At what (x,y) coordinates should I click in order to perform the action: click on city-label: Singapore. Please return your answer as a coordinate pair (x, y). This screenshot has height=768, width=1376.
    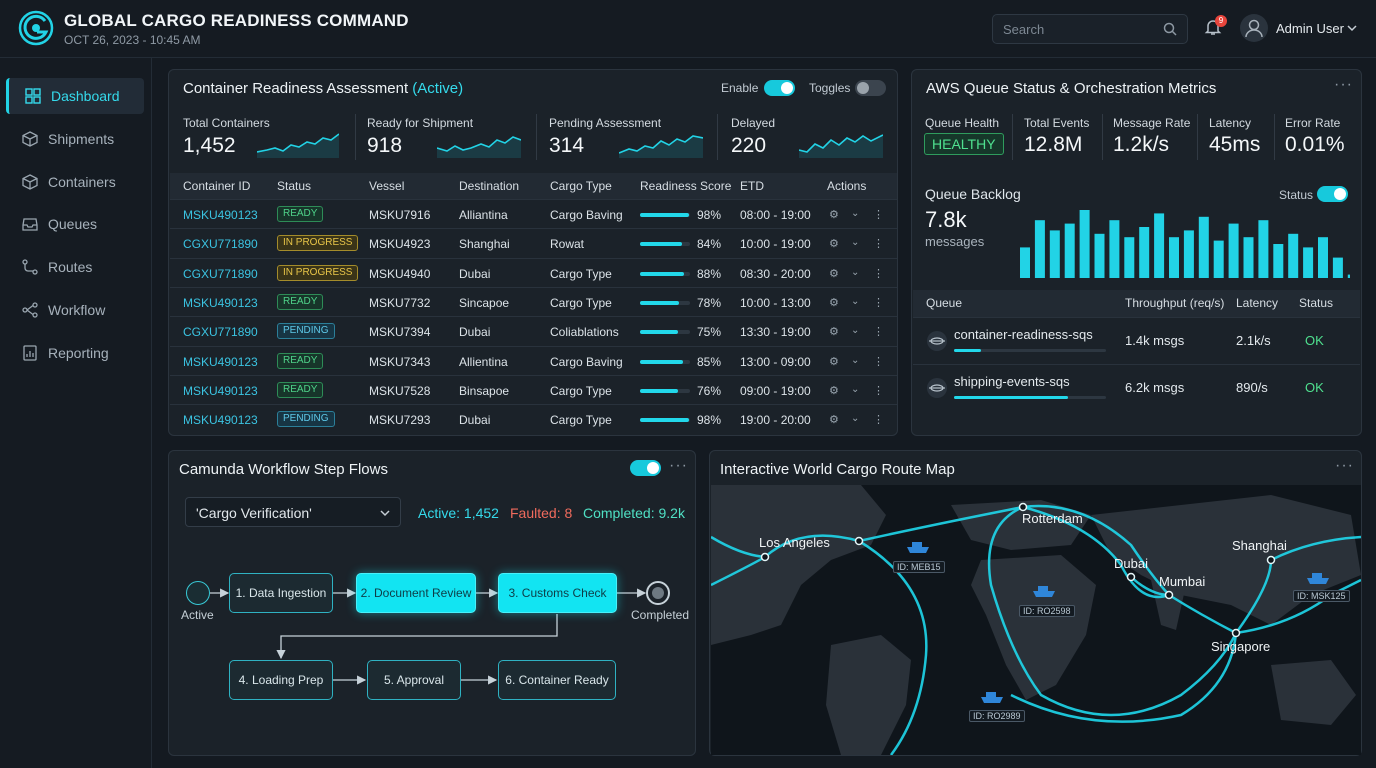
    Looking at the image, I should click on (1241, 646).